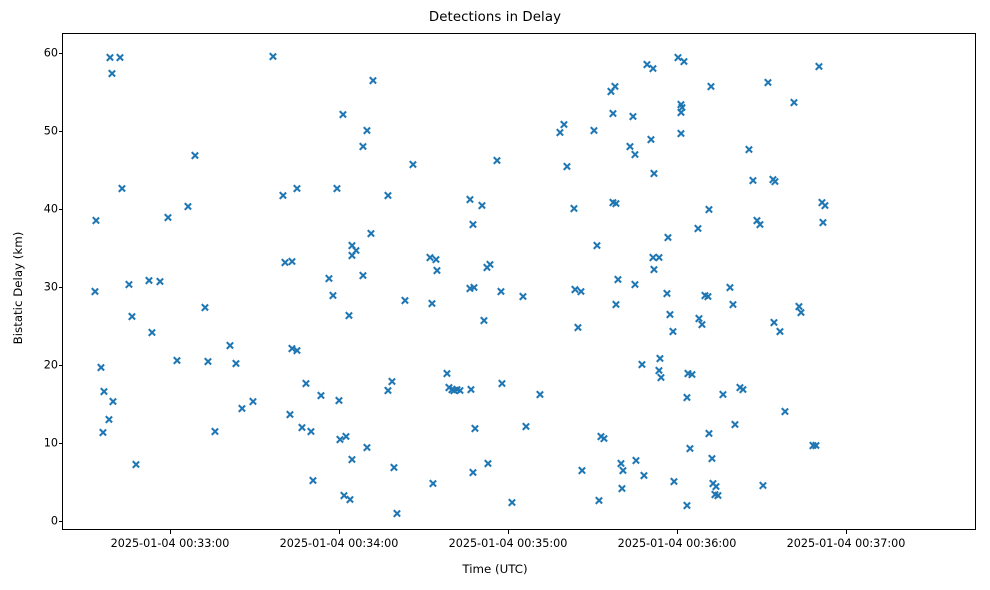  What do you see at coordinates (50, 443) in the screenshot?
I see `y-tick-label: 10` at bounding box center [50, 443].